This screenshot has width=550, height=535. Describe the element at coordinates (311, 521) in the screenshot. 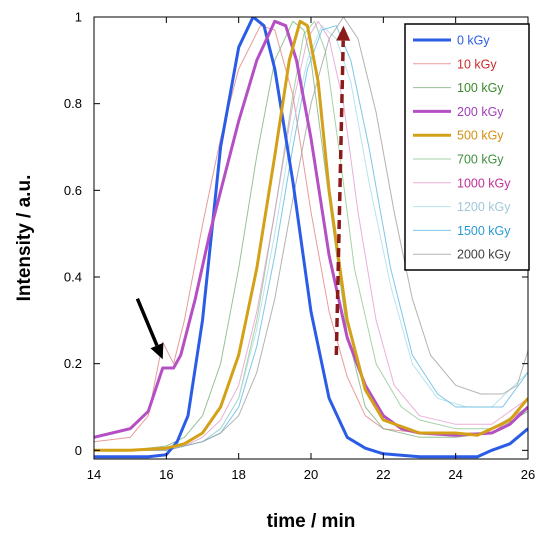

I see `x-axis-title: time / min` at that location.